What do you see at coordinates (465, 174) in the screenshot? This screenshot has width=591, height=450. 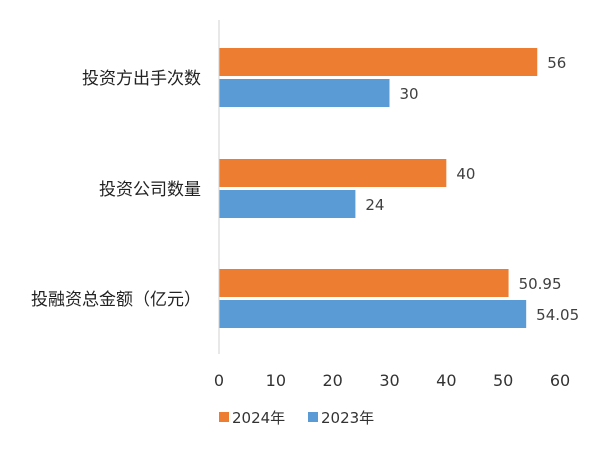 I see `data-label: 40` at bounding box center [465, 174].